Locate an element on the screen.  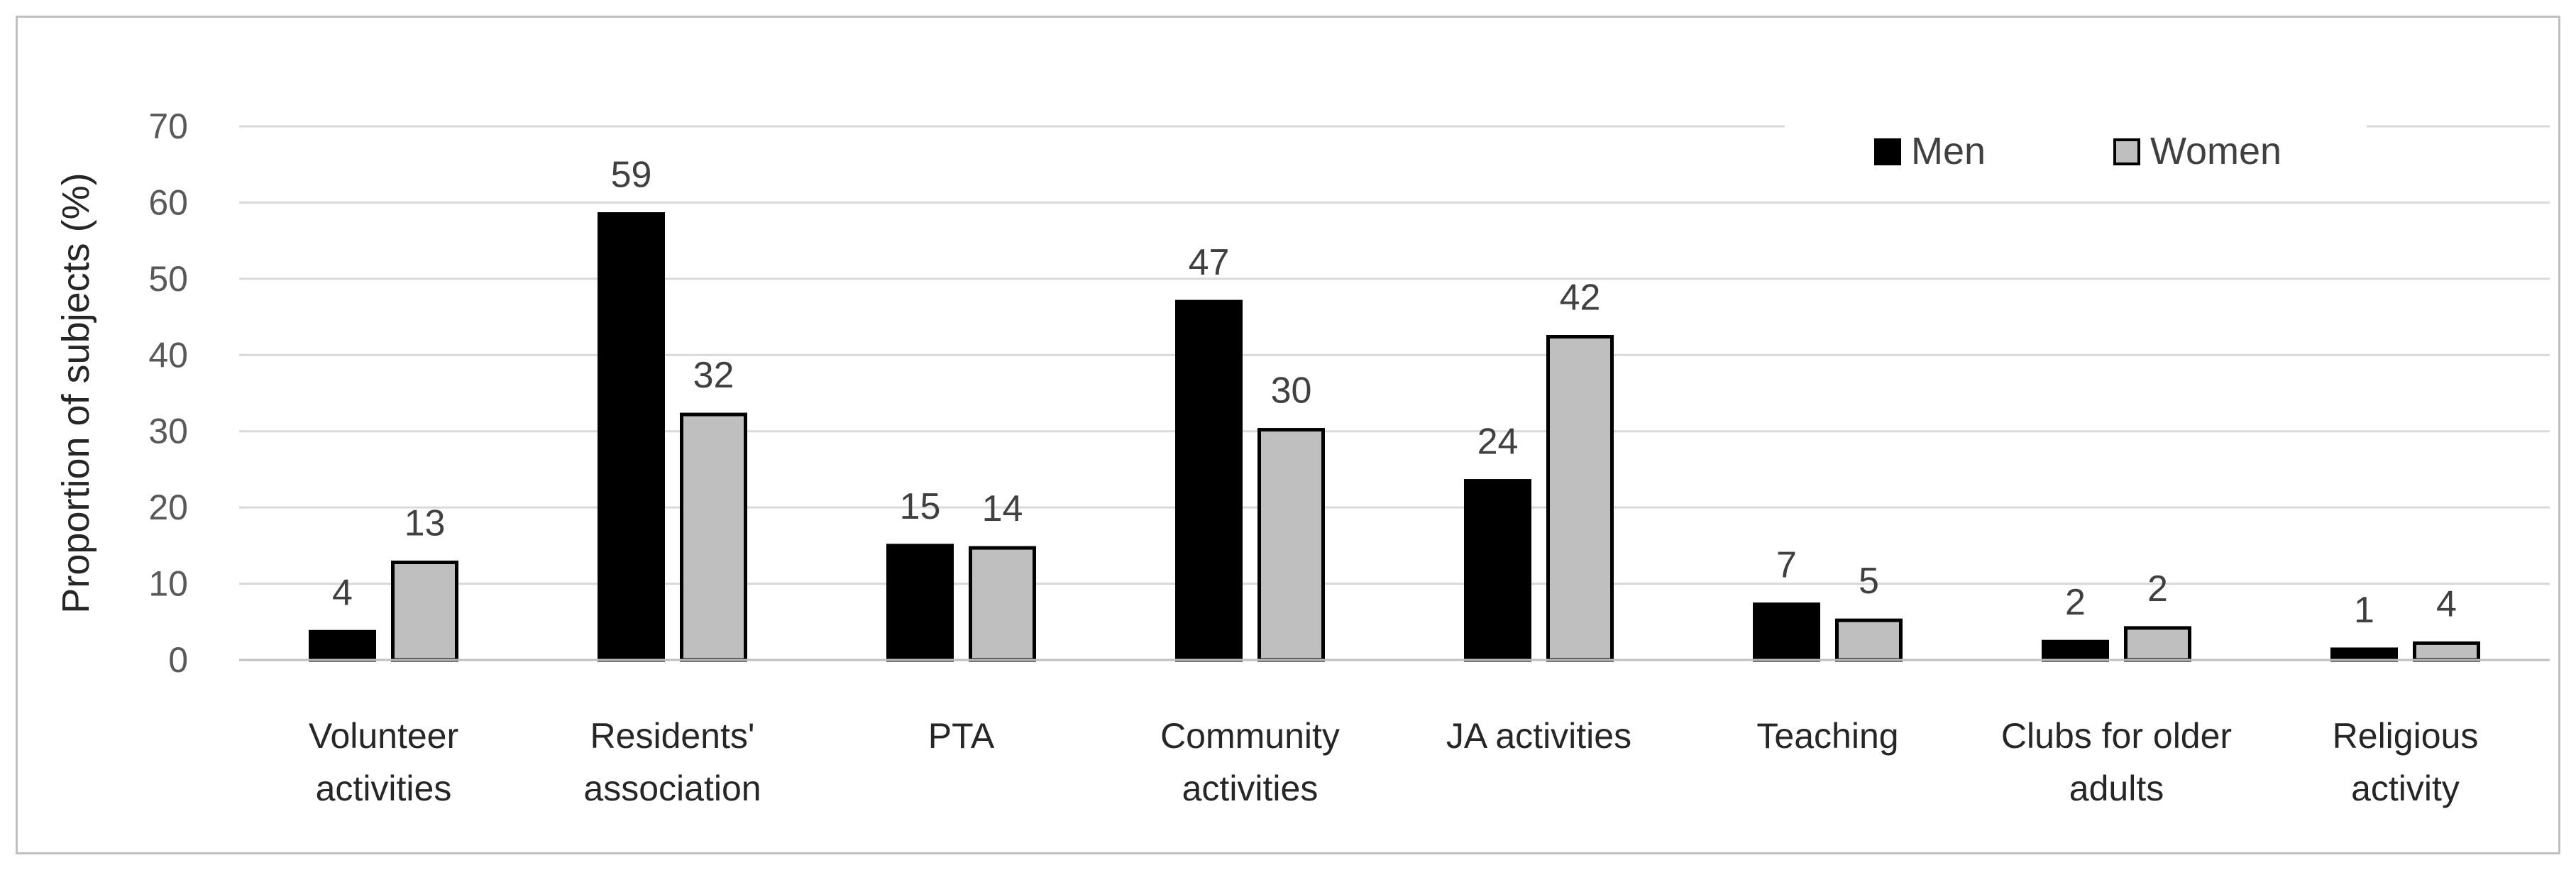
data-label-men: 1 is located at coordinates (2364, 611).